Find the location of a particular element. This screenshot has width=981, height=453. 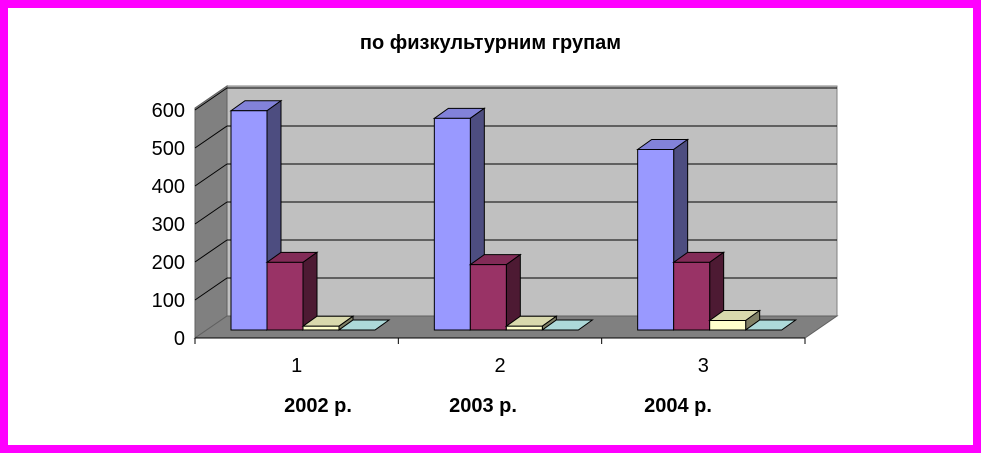

year-label: 2004 р. is located at coordinates (678, 406).